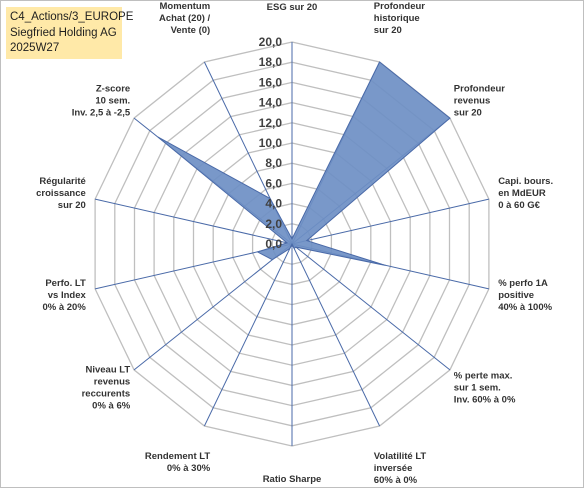 This screenshot has width=584, height=488. Describe the element at coordinates (64, 307) in the screenshot. I see `axis-label: 0% à 20%` at that location.